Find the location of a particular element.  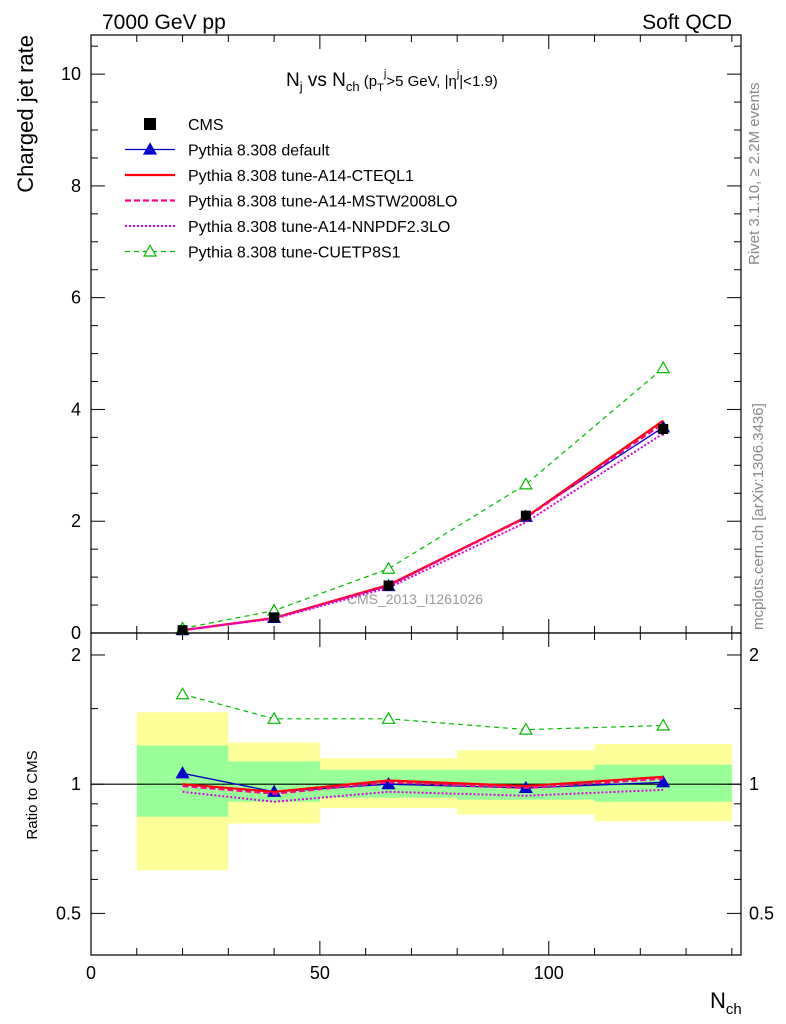

ratio-y-tick-label-right: 2 is located at coordinates (754, 655).